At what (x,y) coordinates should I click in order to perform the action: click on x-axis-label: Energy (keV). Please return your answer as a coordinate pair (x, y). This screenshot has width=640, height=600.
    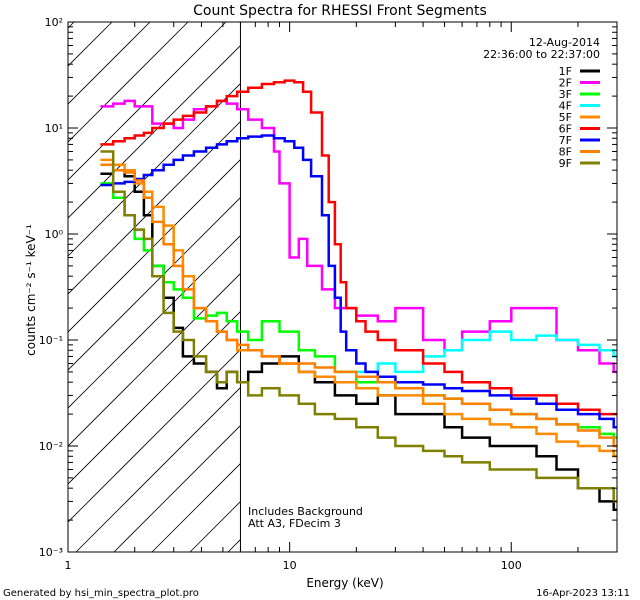
    Looking at the image, I should click on (344, 583).